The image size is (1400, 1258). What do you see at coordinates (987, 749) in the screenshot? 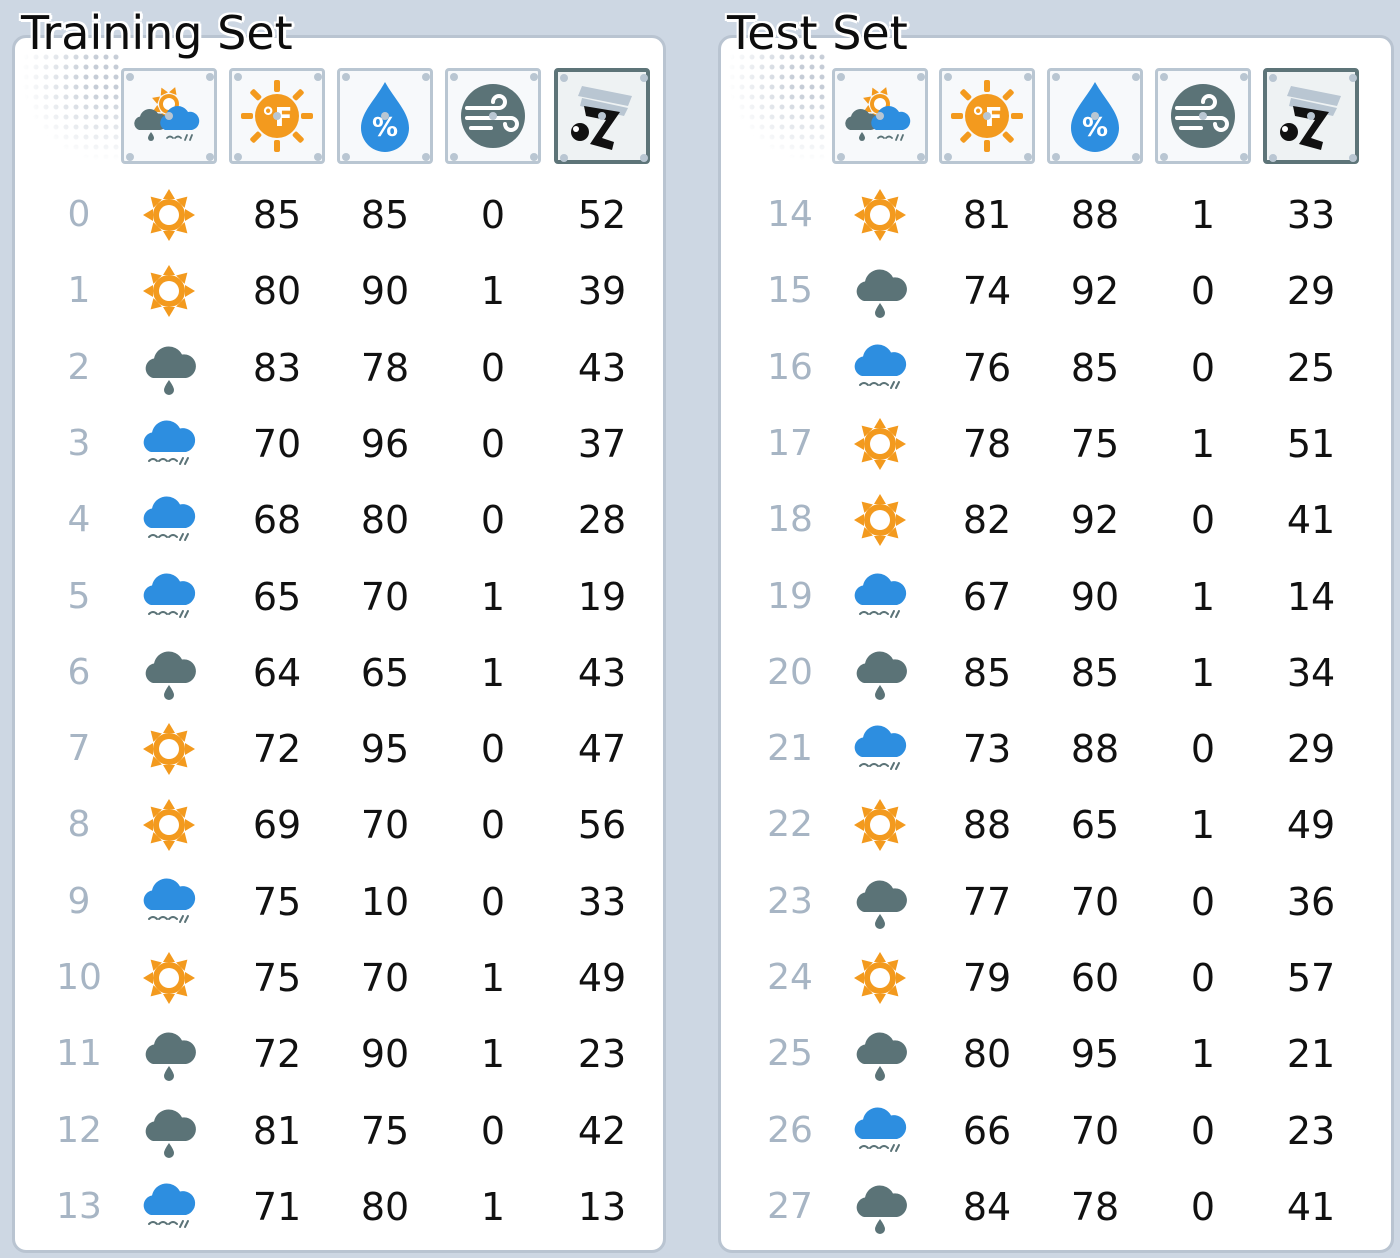
I see `temp-value: 73` at bounding box center [987, 749].